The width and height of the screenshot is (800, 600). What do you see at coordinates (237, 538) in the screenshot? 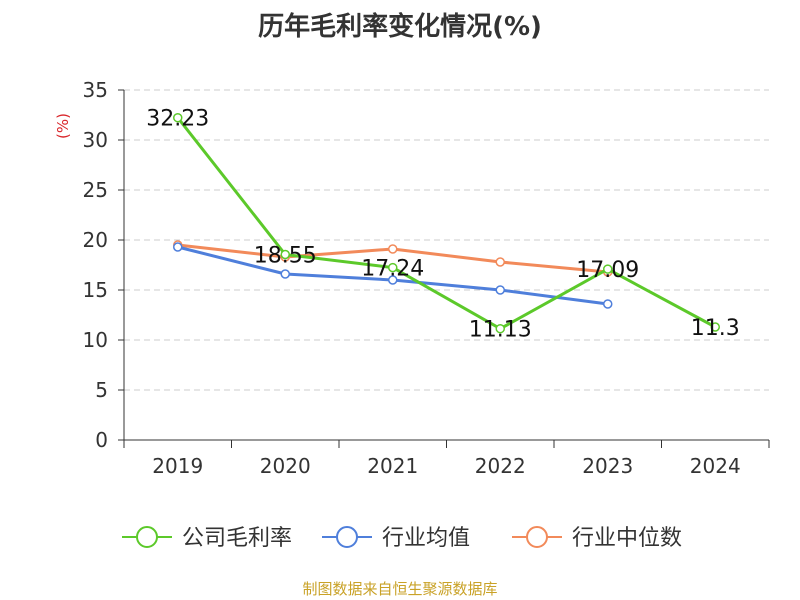
I see `legend-label: 公司毛利率` at bounding box center [237, 538].